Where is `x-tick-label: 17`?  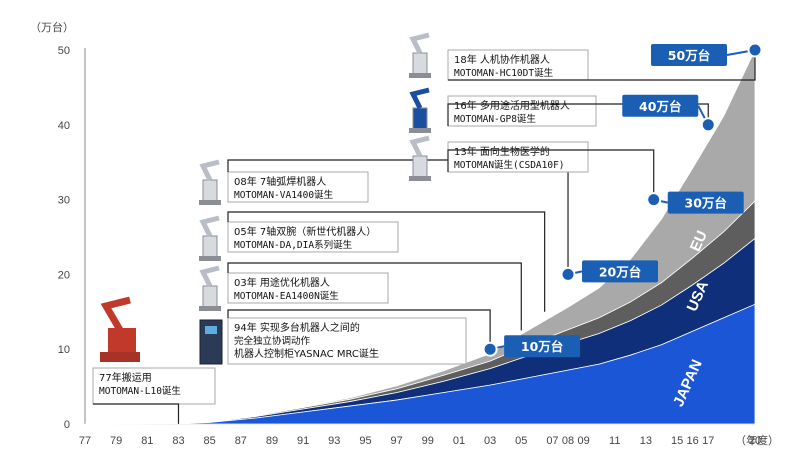 x-tick-label: 17 is located at coordinates (708, 441).